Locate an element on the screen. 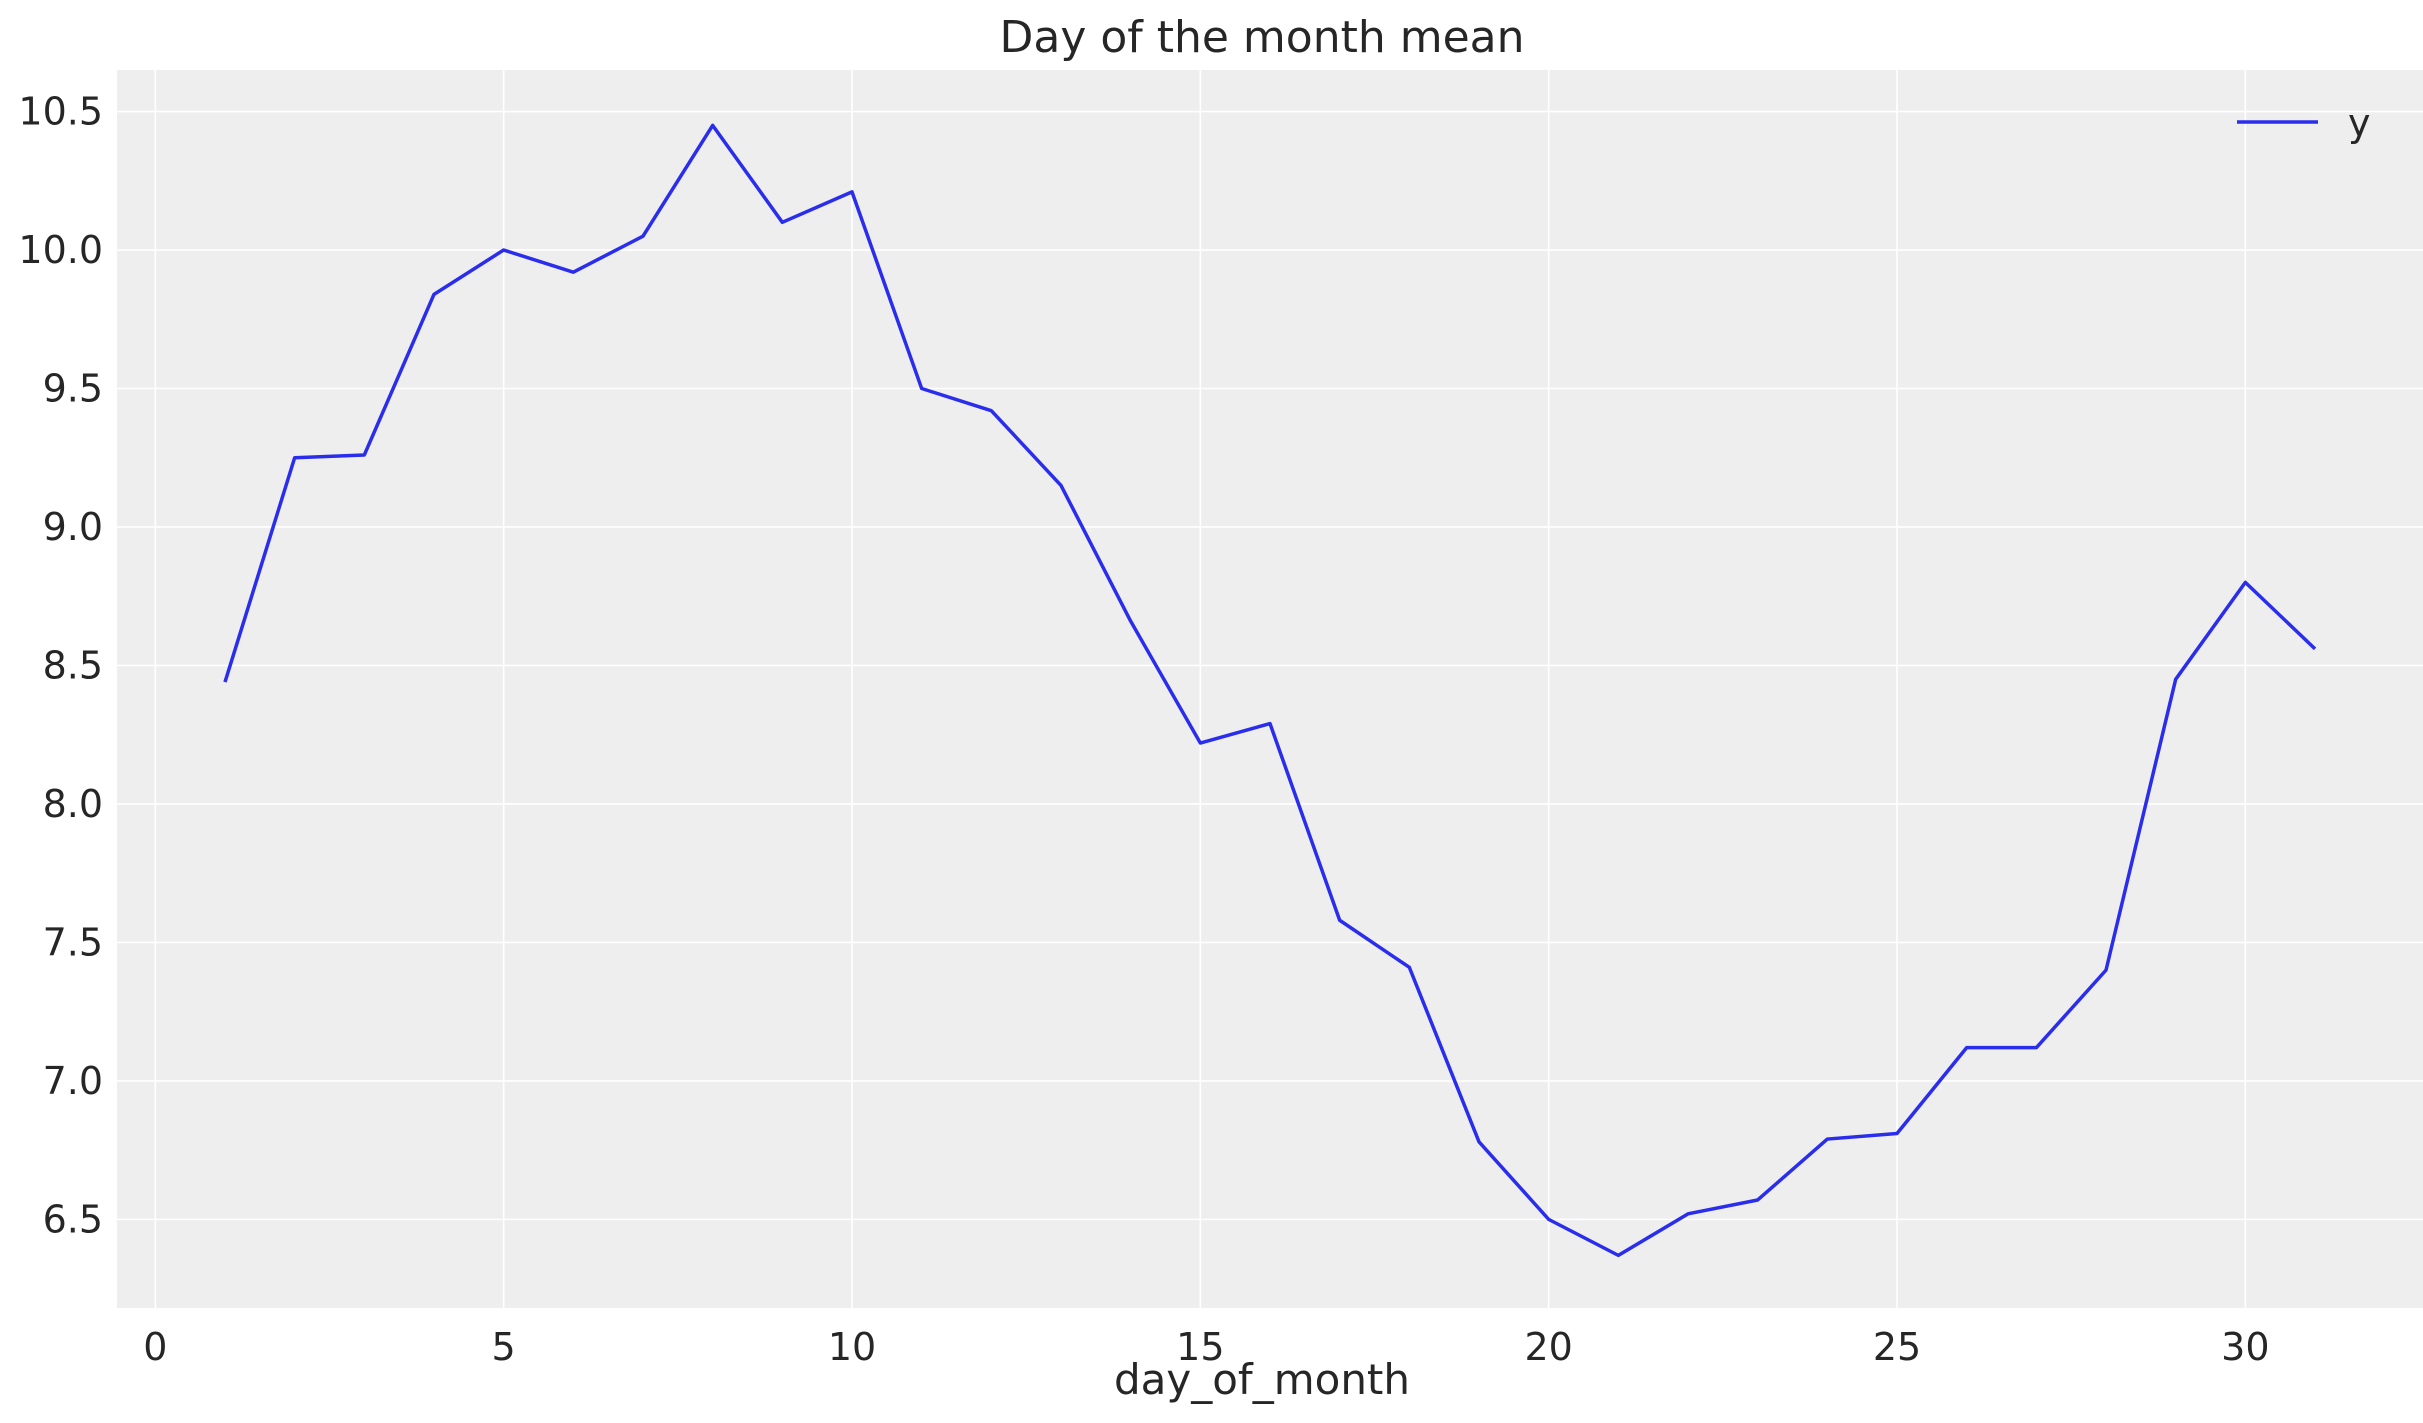 Image resolution: width=2423 pixels, height=1423 pixels. x-tick-label: 15 is located at coordinates (1200, 1347).